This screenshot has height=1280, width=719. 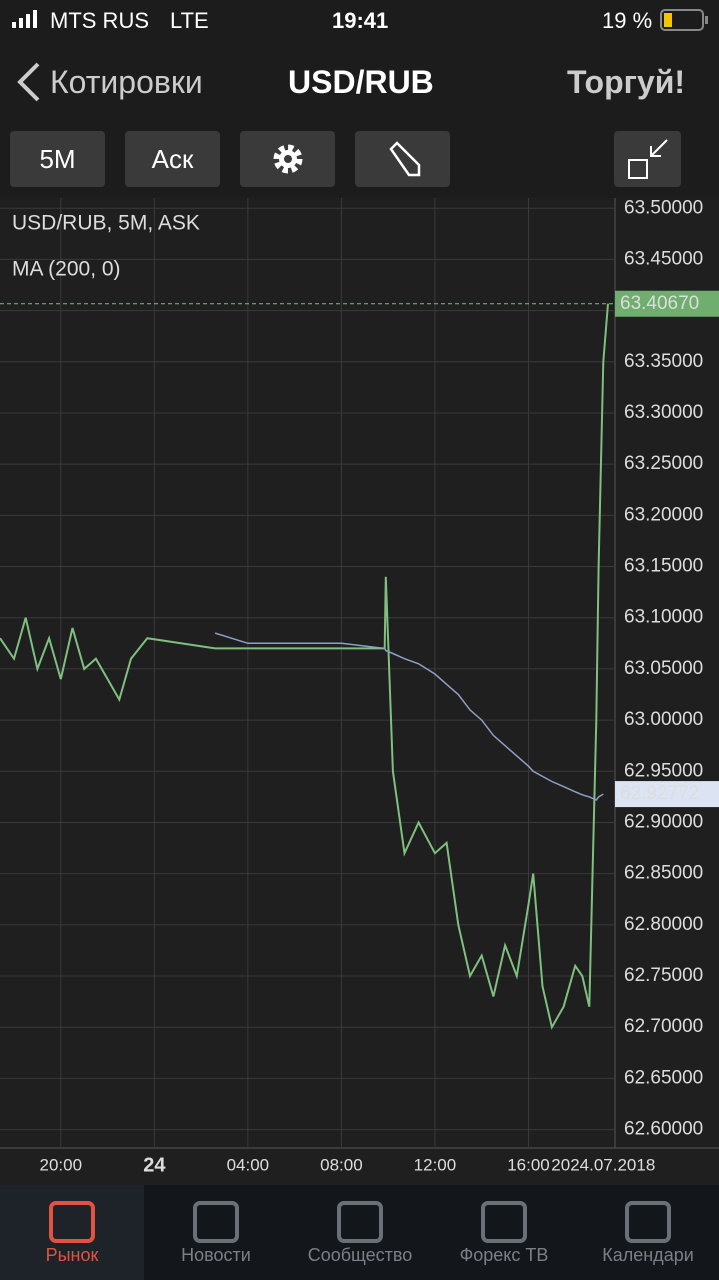 I want to click on y-tick-label: 63.20000, so click(x=663, y=514).